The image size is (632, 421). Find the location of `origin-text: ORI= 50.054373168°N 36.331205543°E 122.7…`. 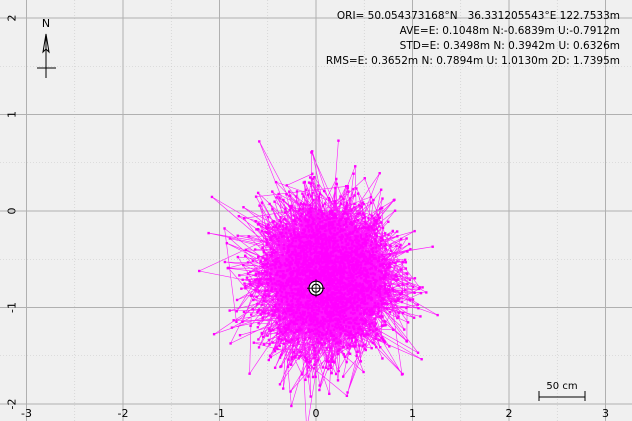

origin-text: ORI= 50.054373168°N 36.331205543°E 122.7… is located at coordinates (478, 16).